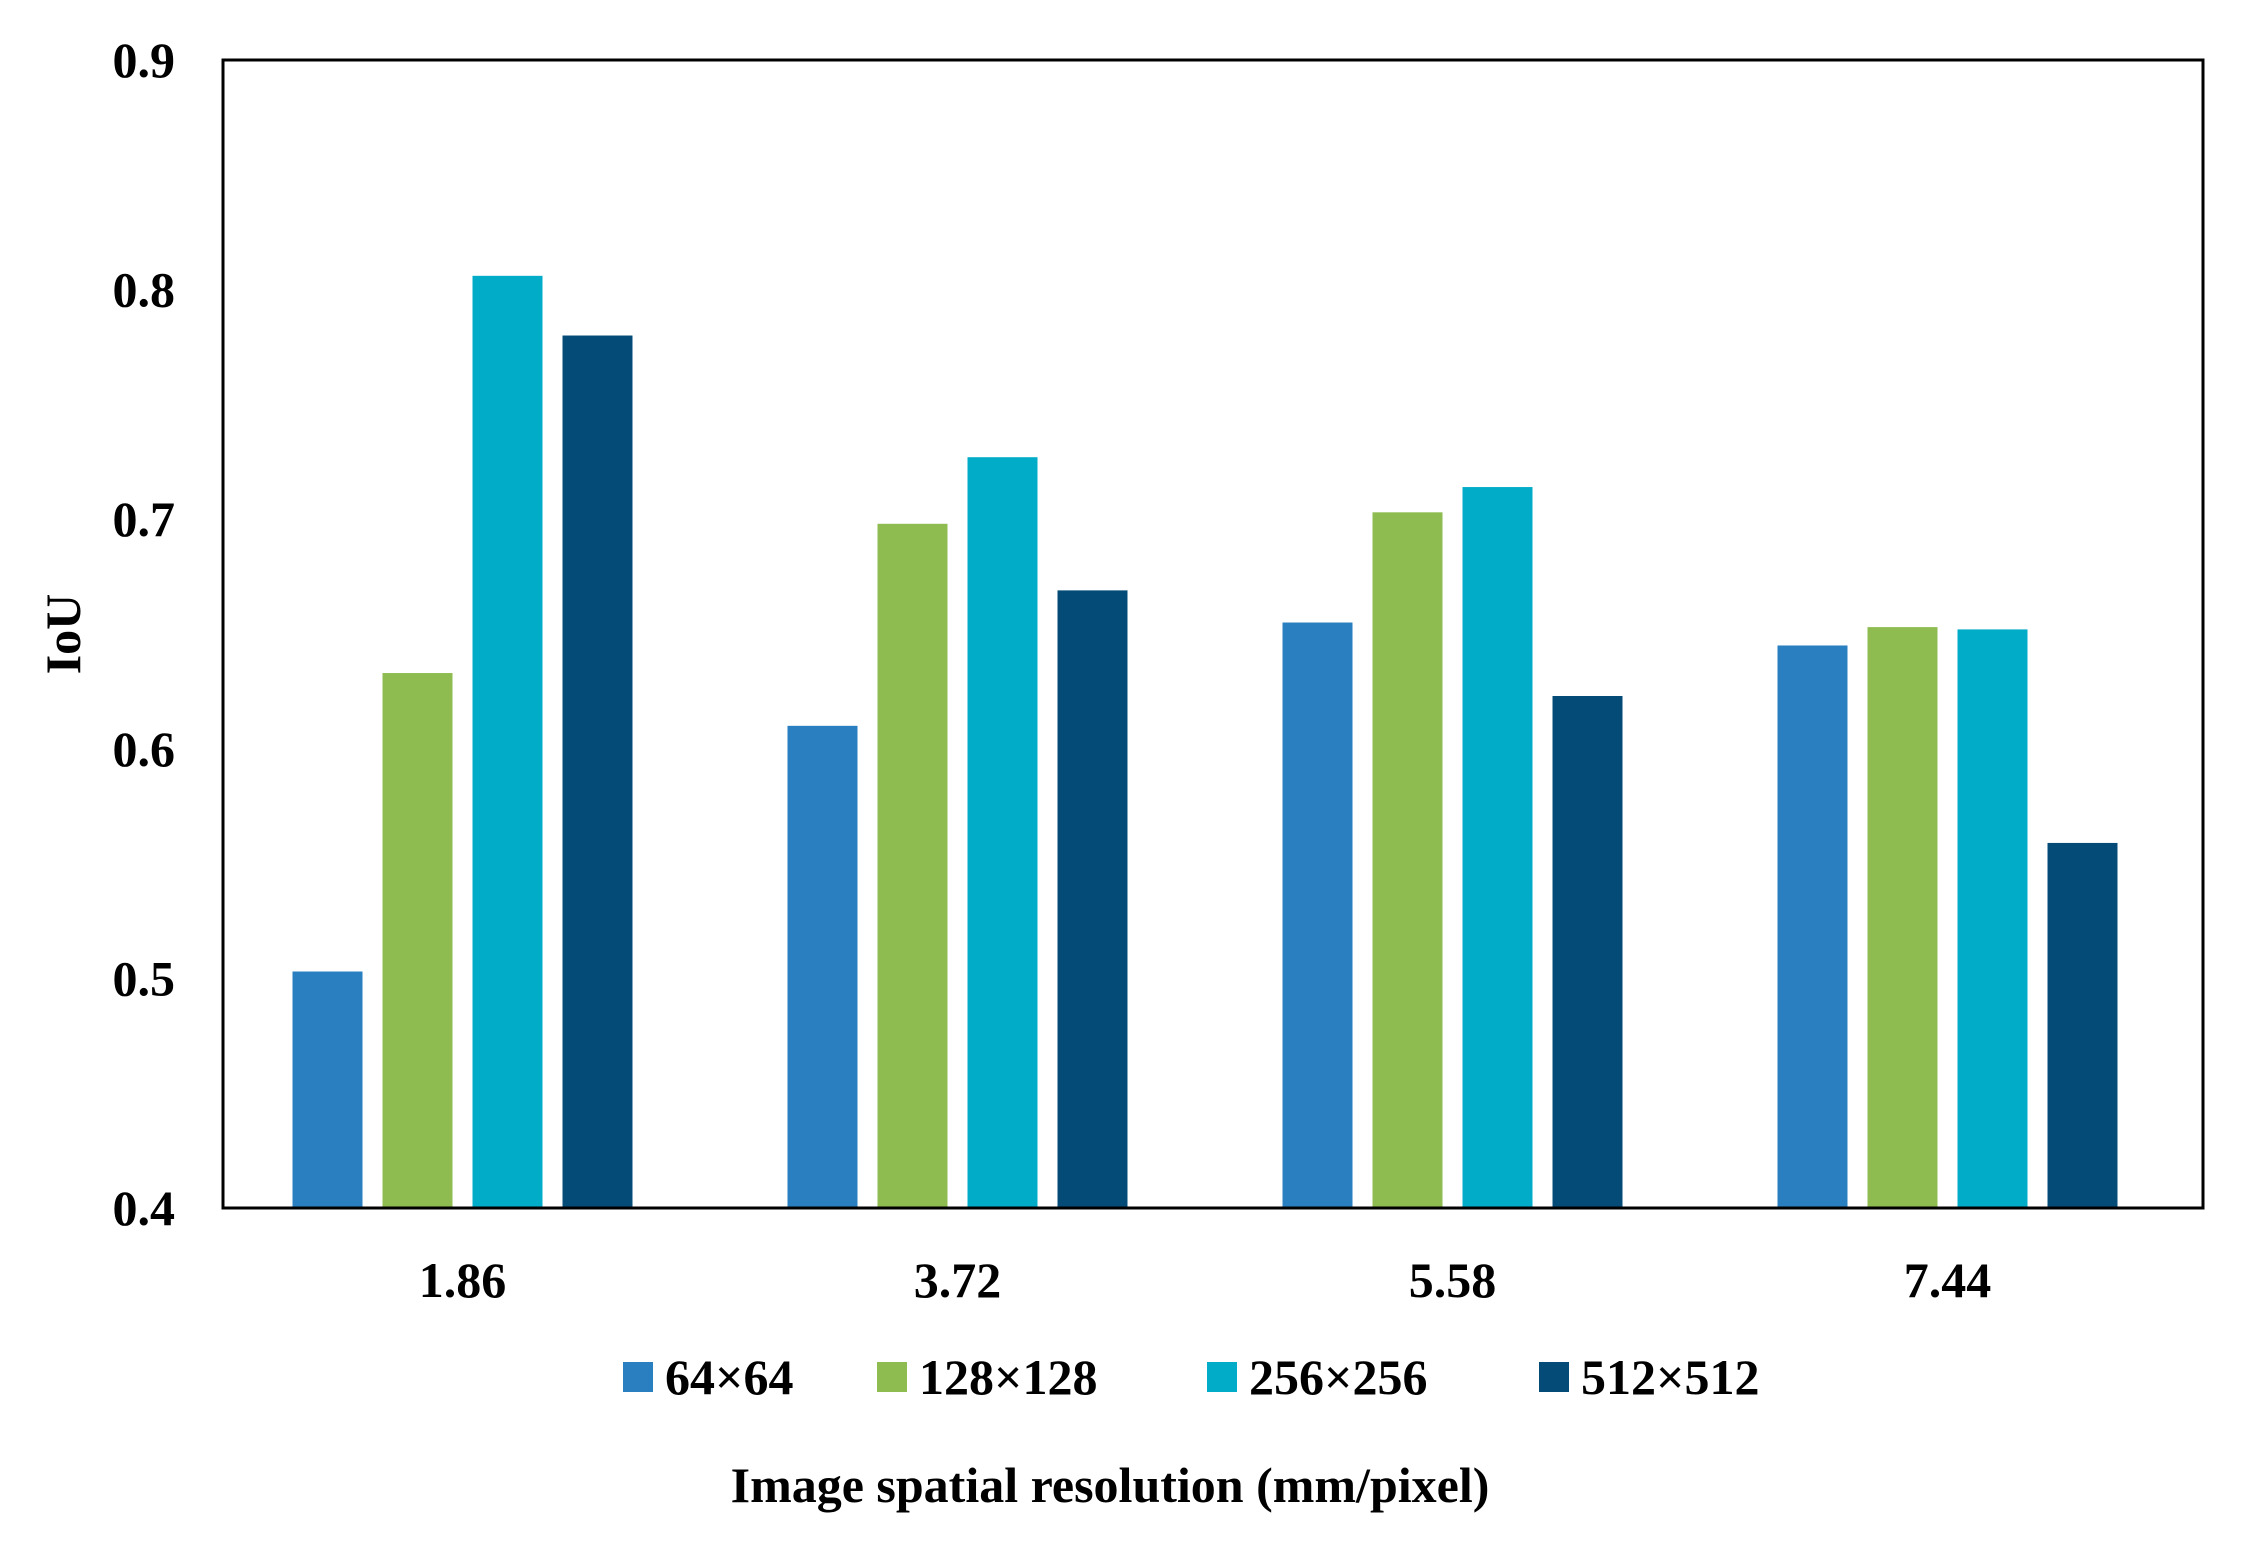 Image resolution: width=2243 pixels, height=1551 pixels. Describe the element at coordinates (1008, 1377) in the screenshot. I see `legend-label: 128×128` at that location.